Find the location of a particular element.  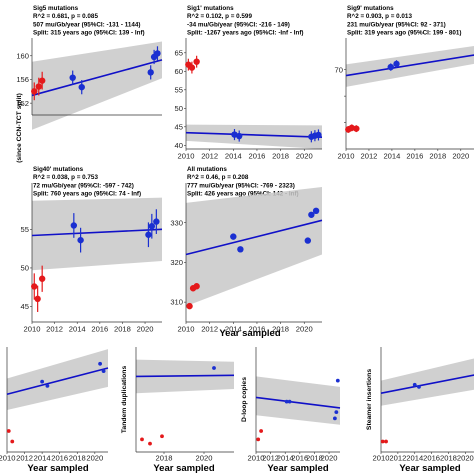

panel-annotation-line: 777 mu/Gb/year (95%CI: -769 - 2323) is located at coordinates (241, 185).